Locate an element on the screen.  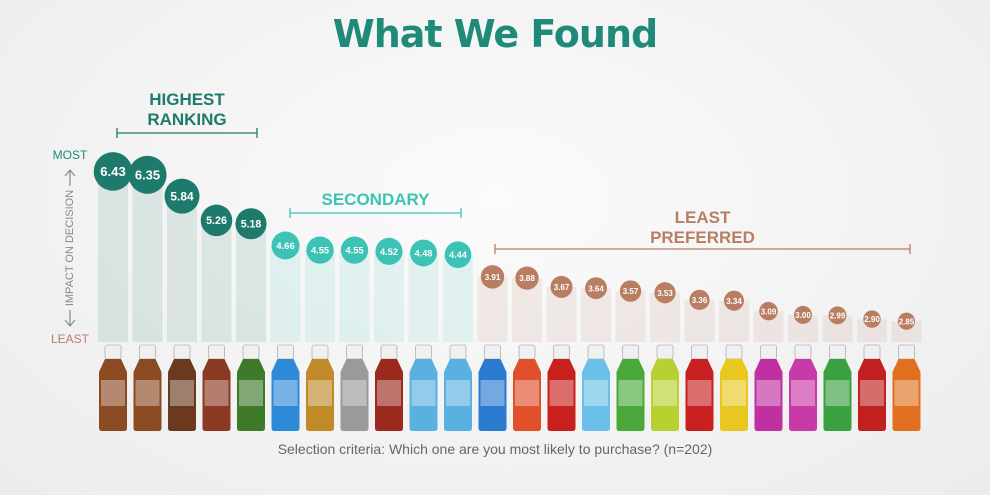
value-label: 3.36 is located at coordinates (700, 300).